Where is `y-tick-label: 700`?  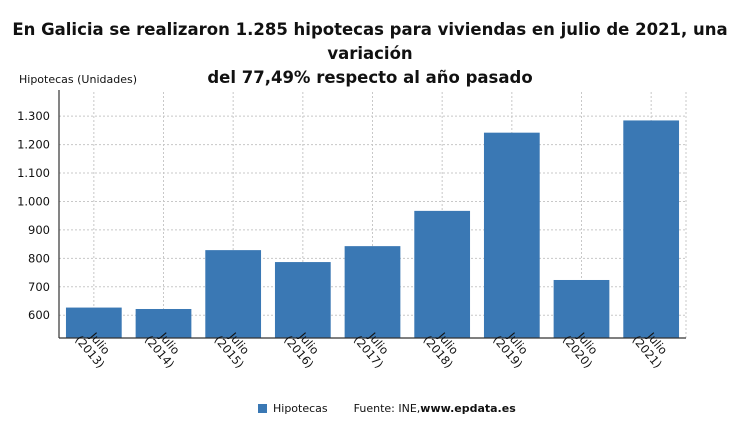 y-tick-label: 700 is located at coordinates (39, 287).